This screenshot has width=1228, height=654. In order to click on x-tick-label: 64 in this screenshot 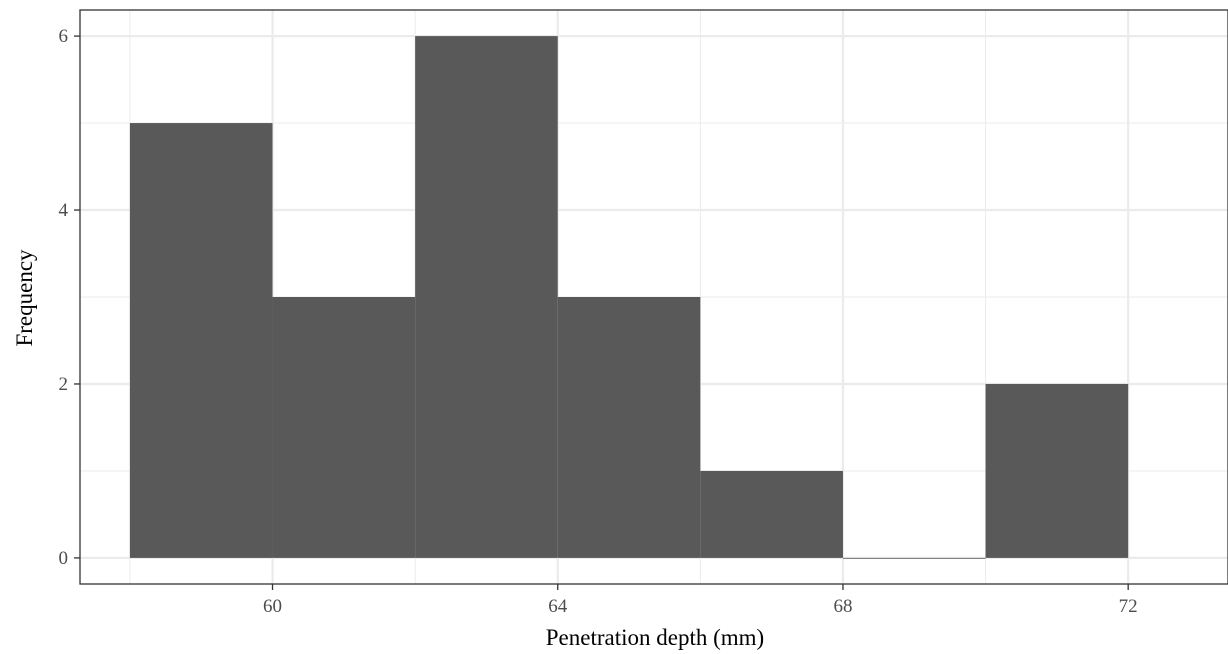, I will do `click(558, 606)`.